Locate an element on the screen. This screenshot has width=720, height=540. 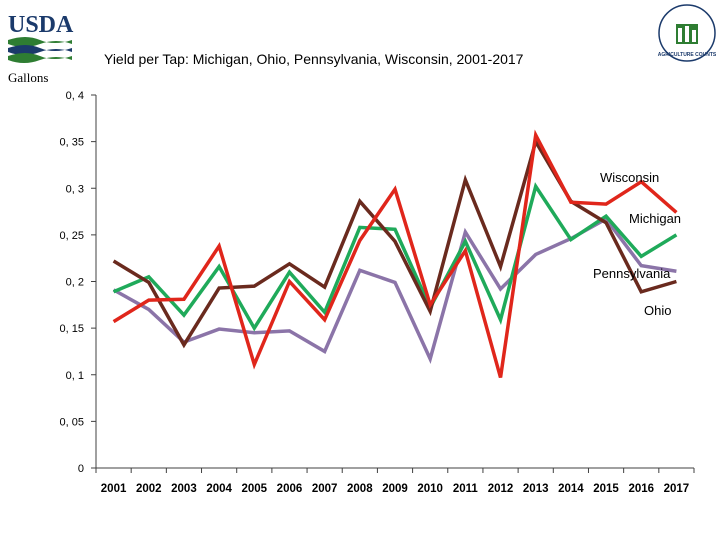
series-labels: Wisconsin Michigan Pennsylvania Ohio is located at coordinates (637, 244).